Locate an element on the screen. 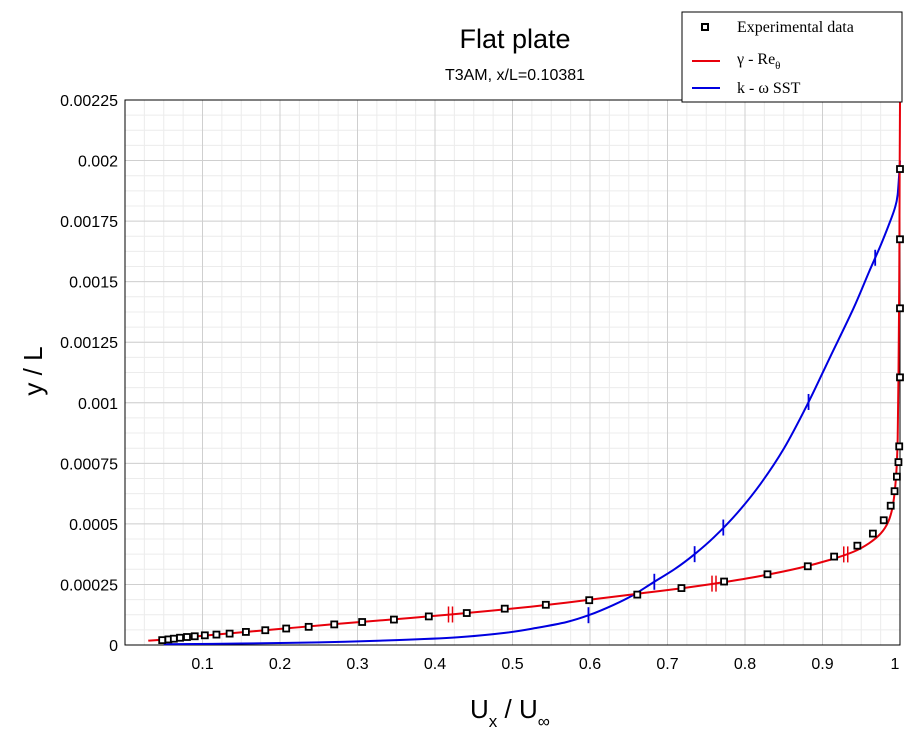 This screenshot has height=735, width=904. legend-label-gamma-re-main: γ - Re is located at coordinates (755, 59).